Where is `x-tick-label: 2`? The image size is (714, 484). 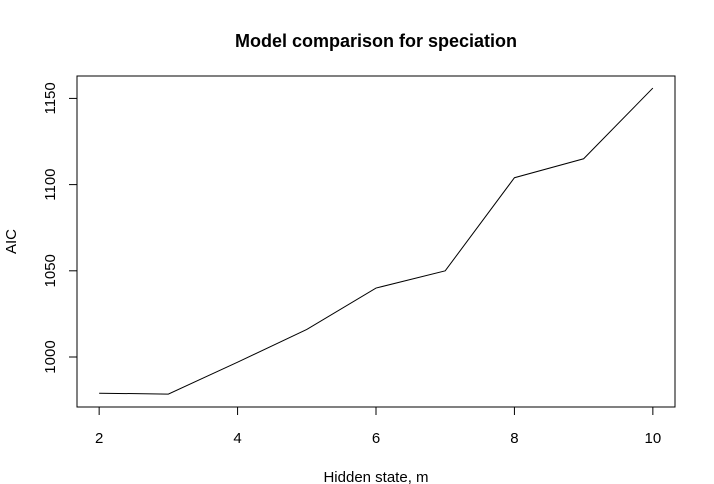 x-tick-label: 2 is located at coordinates (99, 438).